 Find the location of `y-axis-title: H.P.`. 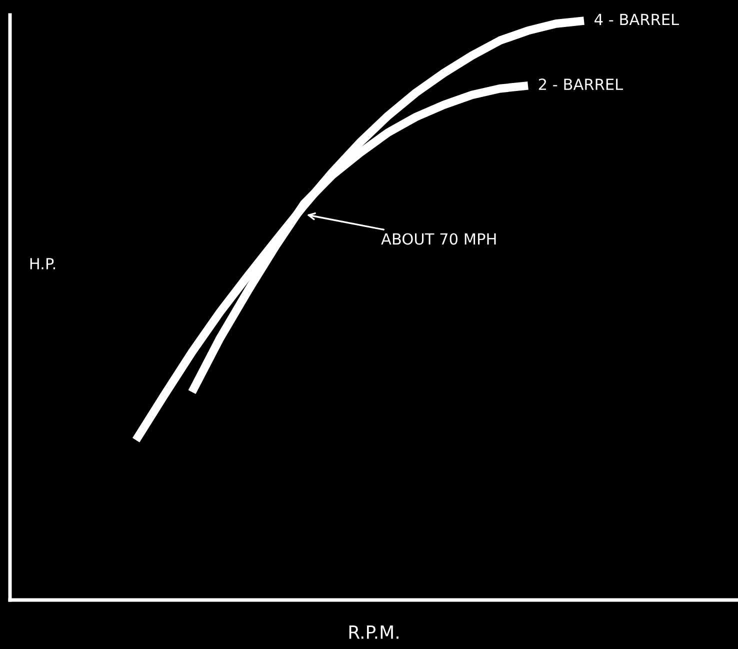

y-axis-title: H.P. is located at coordinates (42, 264).